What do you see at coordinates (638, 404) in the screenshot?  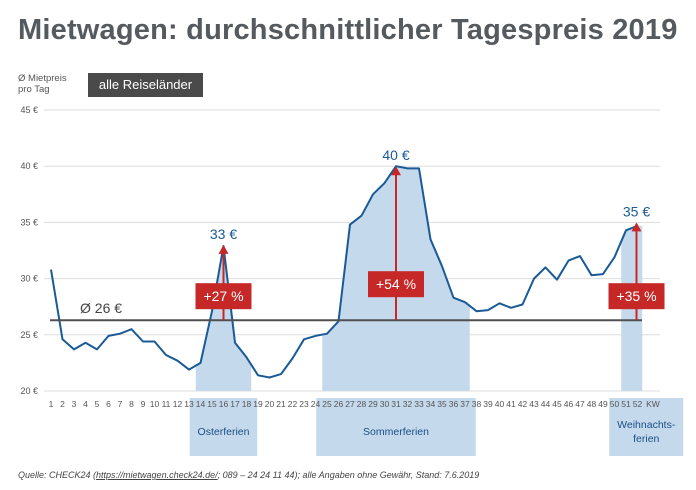 I see `x-tick-label: 52` at bounding box center [638, 404].